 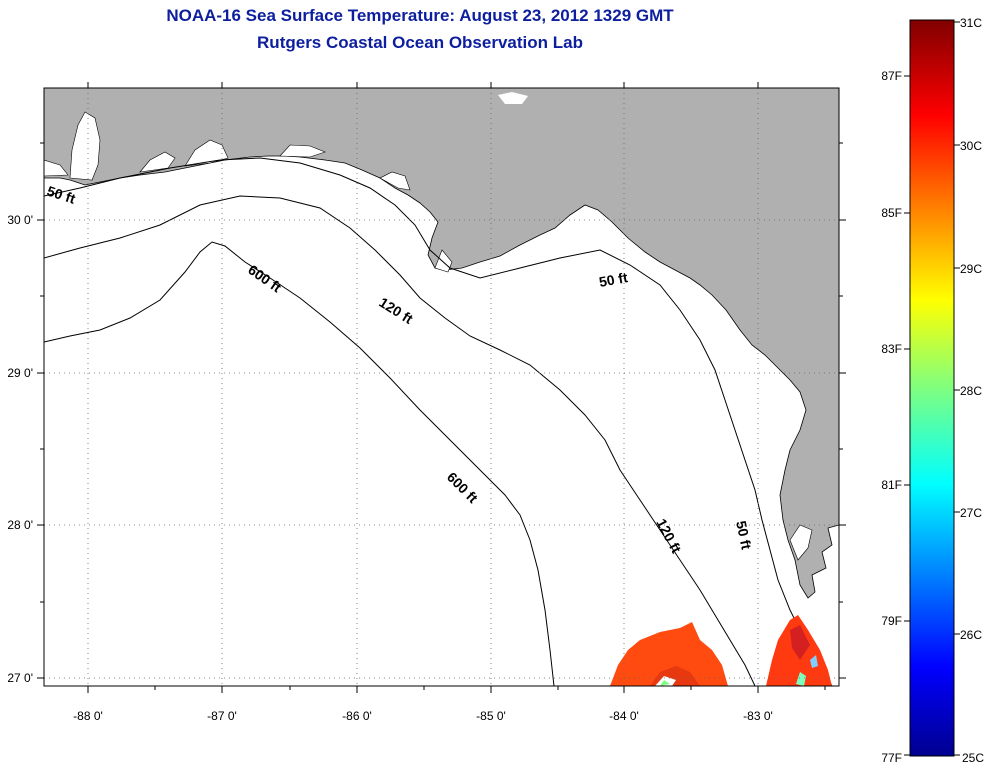 What do you see at coordinates (891, 349) in the screenshot?
I see `colorbar-fahrenheit-label: 83F` at bounding box center [891, 349].